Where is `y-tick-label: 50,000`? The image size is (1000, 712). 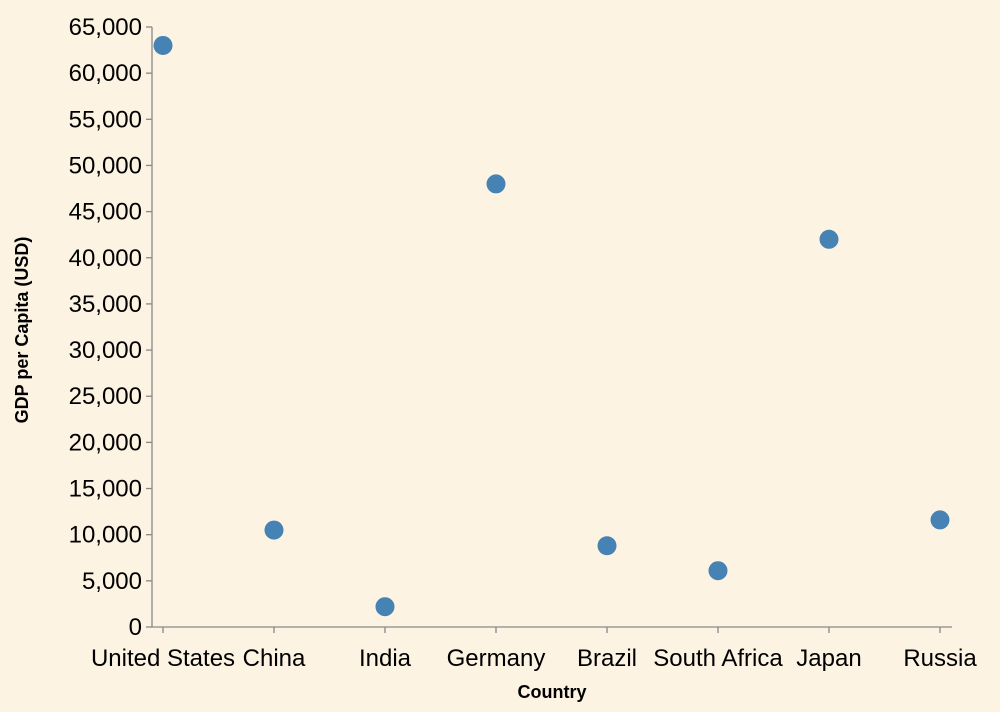
y-tick-label: 50,000 is located at coordinates (105, 165).